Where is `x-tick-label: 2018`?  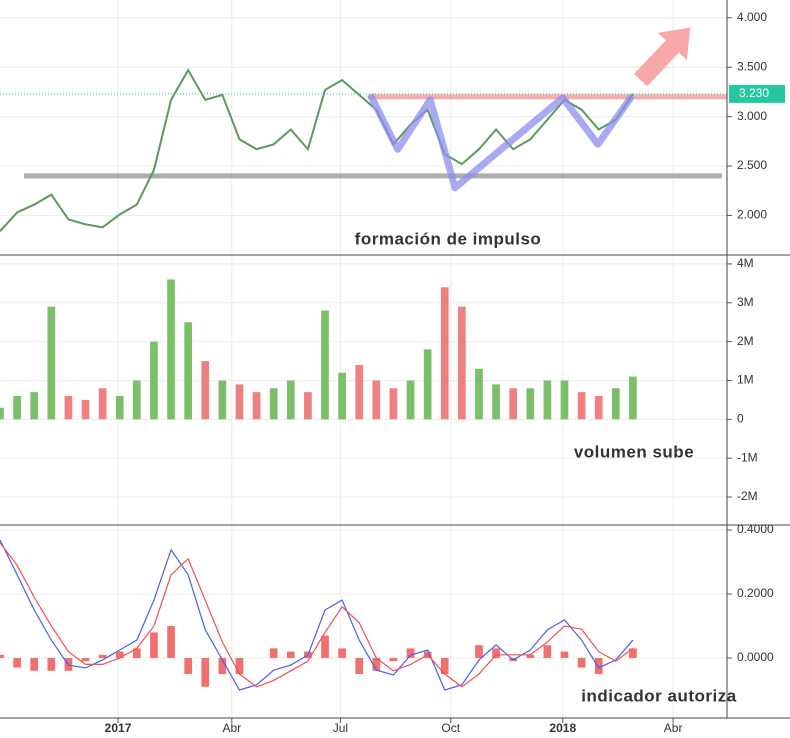 x-tick-label: 2018 is located at coordinates (562, 728).